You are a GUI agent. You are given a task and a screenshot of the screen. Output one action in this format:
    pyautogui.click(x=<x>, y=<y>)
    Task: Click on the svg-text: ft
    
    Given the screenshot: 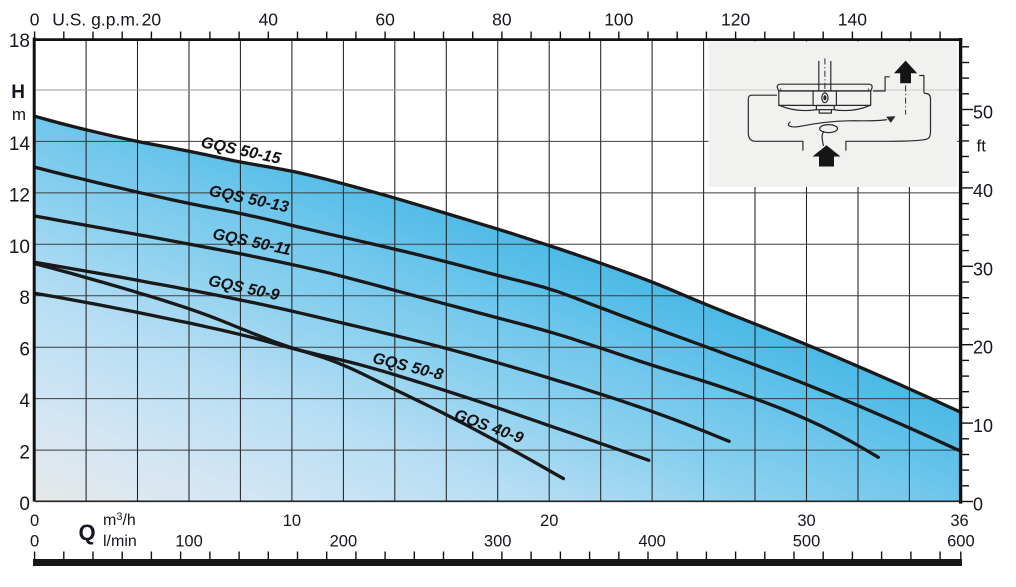 What is the action you would take?
    pyautogui.click(x=982, y=146)
    